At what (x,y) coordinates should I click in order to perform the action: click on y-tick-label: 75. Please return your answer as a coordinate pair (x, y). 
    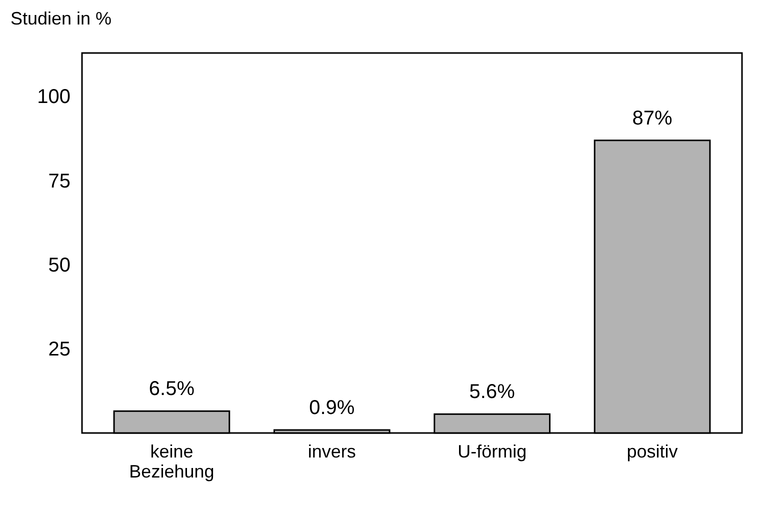
    Looking at the image, I should click on (59, 181).